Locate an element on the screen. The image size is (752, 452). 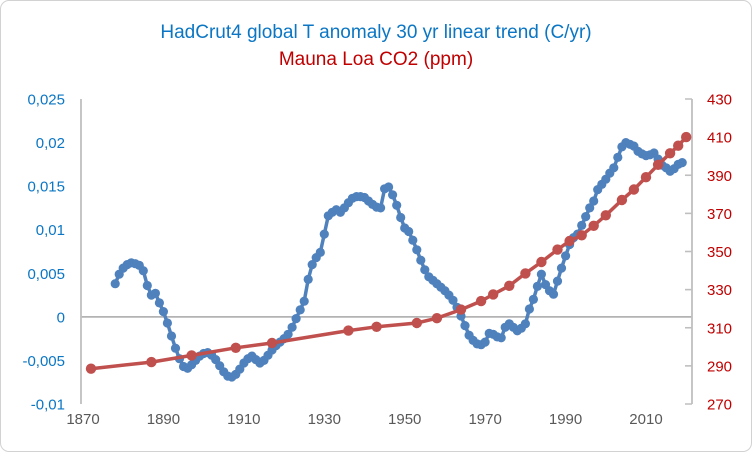
right-axis-tick-label: 430 is located at coordinates (719, 100).